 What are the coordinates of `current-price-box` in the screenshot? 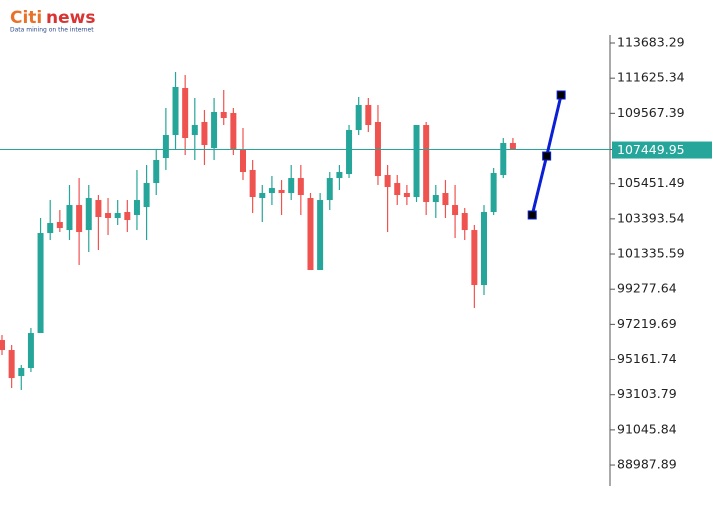 It's located at (662, 150).